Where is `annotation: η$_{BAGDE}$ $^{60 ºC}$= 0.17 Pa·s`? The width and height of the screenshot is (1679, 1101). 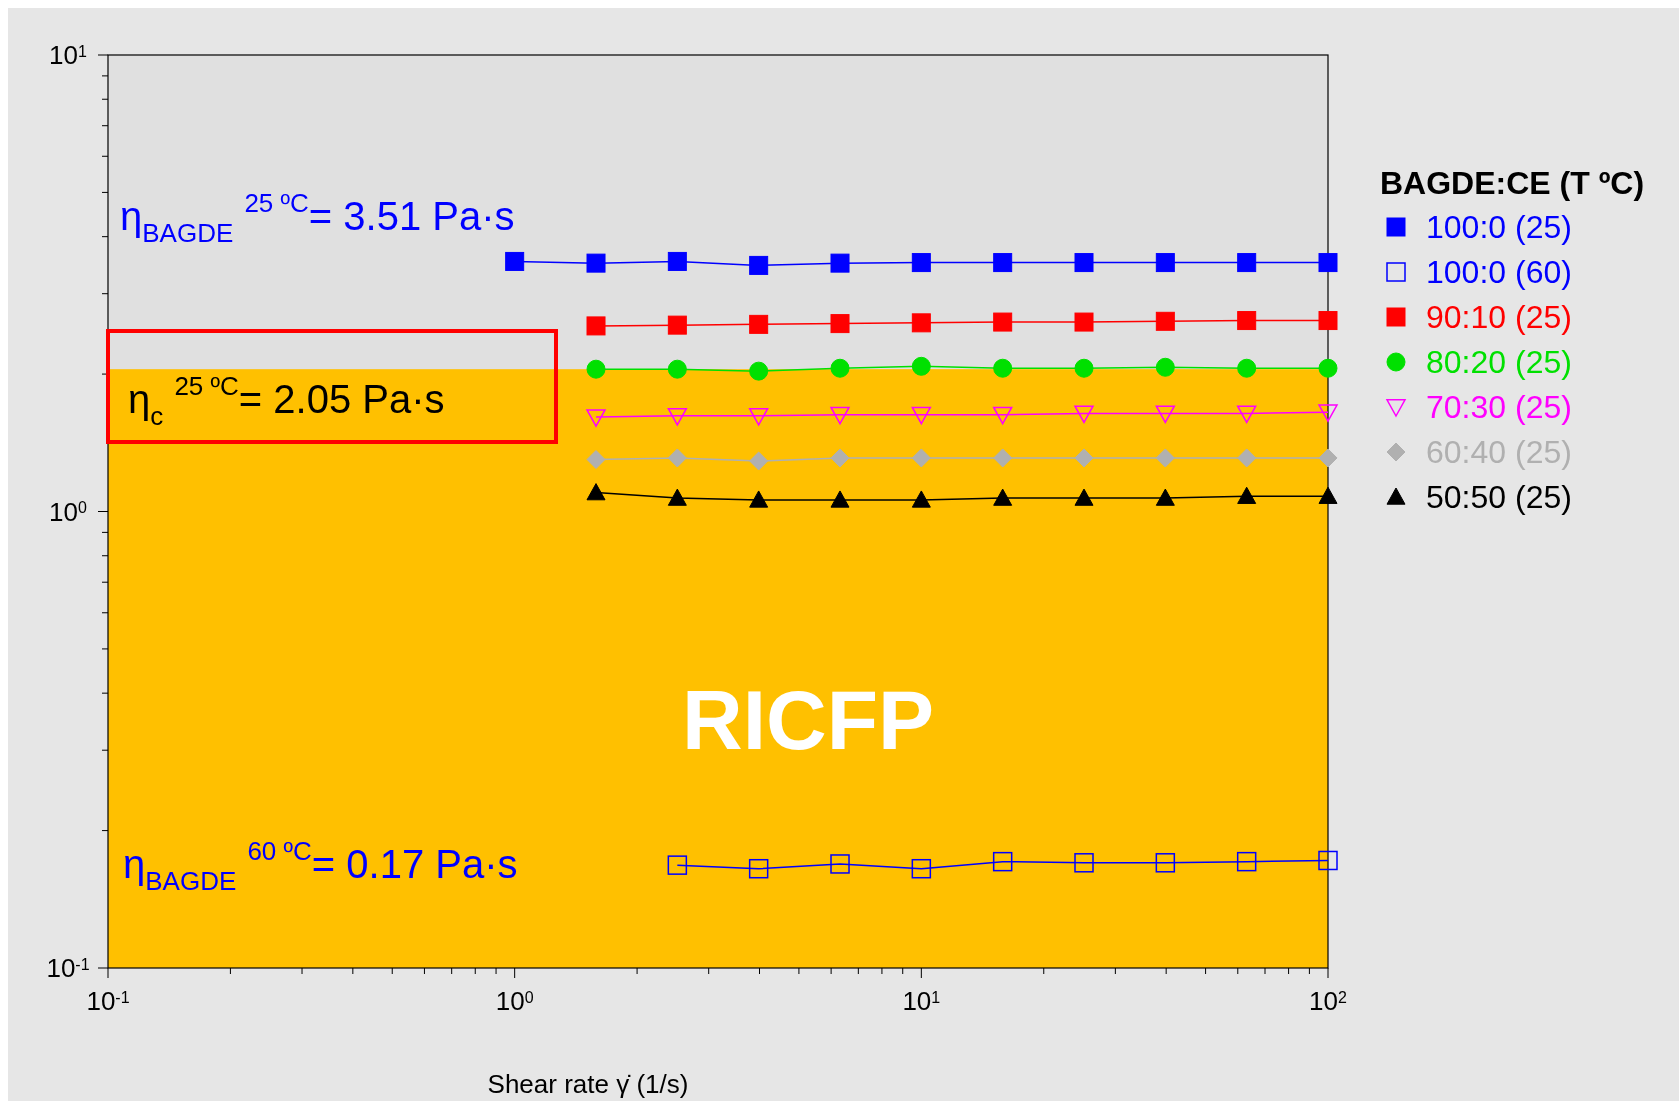 annotation: η$_{BAGDE}$ $^{60 ºC}$= 0.17 Pa·s is located at coordinates (320, 866).